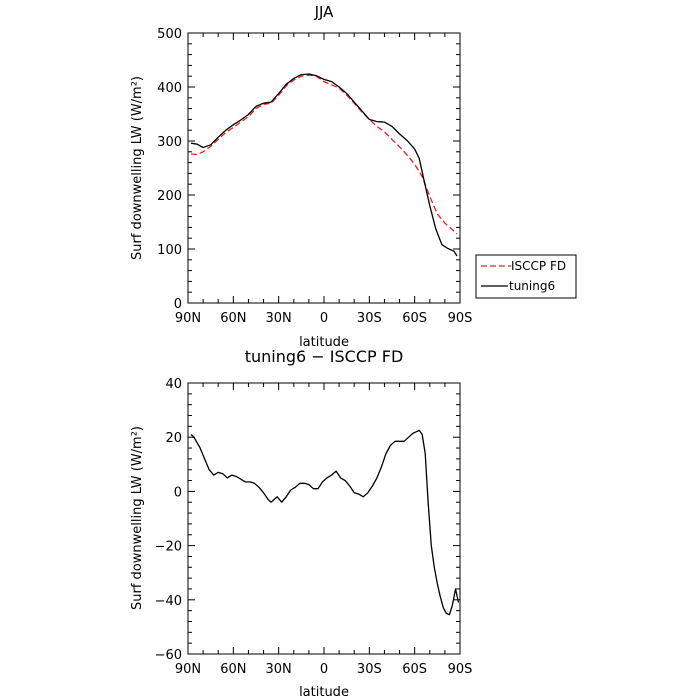  Describe the element at coordinates (460, 669) in the screenshot. I see `bottom-x-tick-label: 90S` at that location.